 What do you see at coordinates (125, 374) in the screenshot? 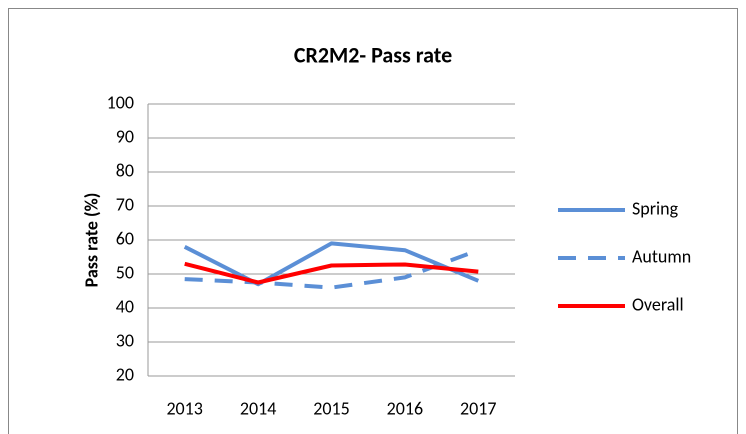
I see `y-tick-label: 20` at bounding box center [125, 374].